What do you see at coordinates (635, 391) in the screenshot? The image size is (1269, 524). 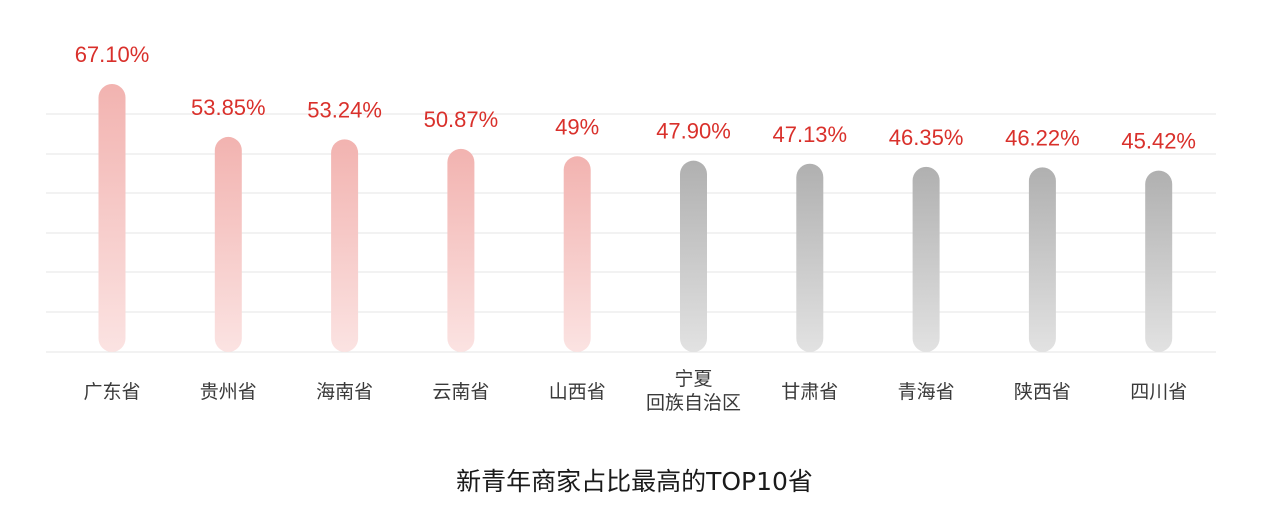 I see `category-labels: 广东省 贵州省 海南省 云南省 山西省 宁夏回族自治区 甘肃省 青海省 陕西省 四川省` at bounding box center [635, 391].